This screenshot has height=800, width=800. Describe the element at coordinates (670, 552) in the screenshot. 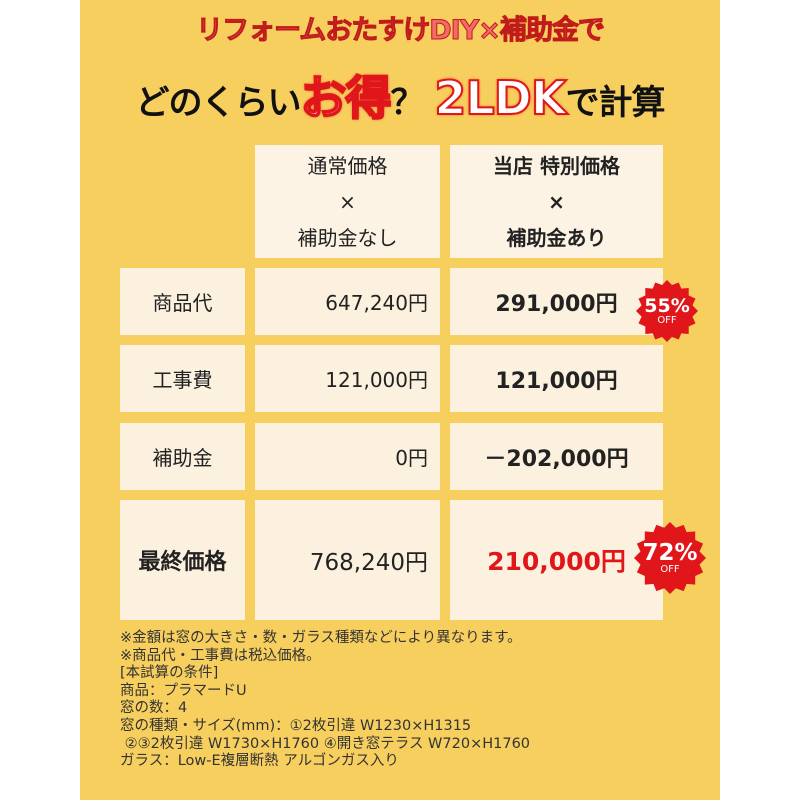

I see `badge-percent: 72%` at that location.